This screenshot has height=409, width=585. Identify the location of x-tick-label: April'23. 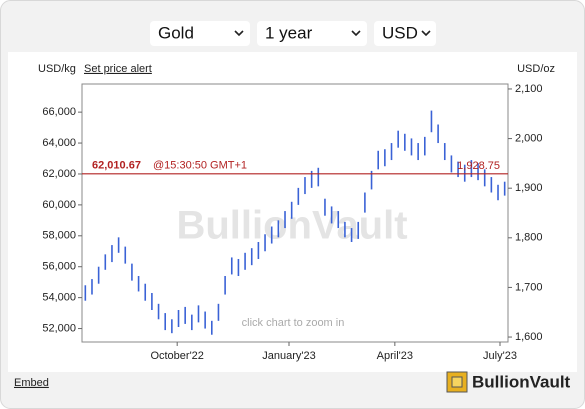
(395, 356).